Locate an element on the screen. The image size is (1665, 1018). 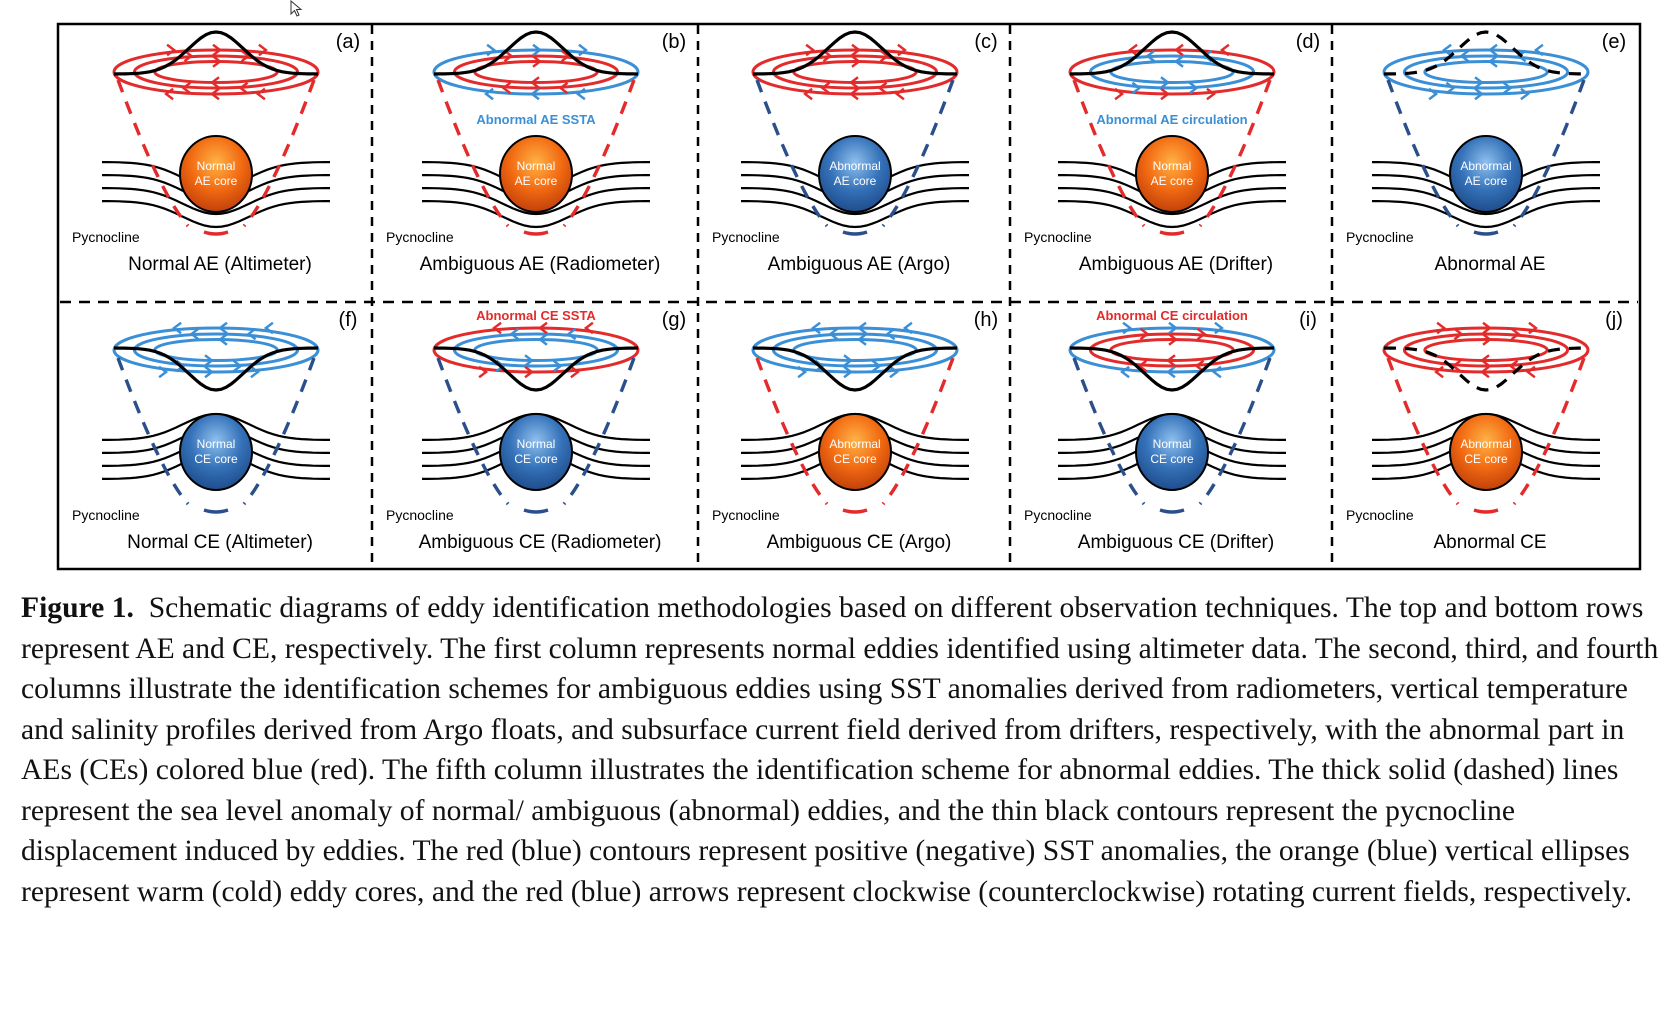
panel-letter: (j) is located at coordinates (1614, 320).